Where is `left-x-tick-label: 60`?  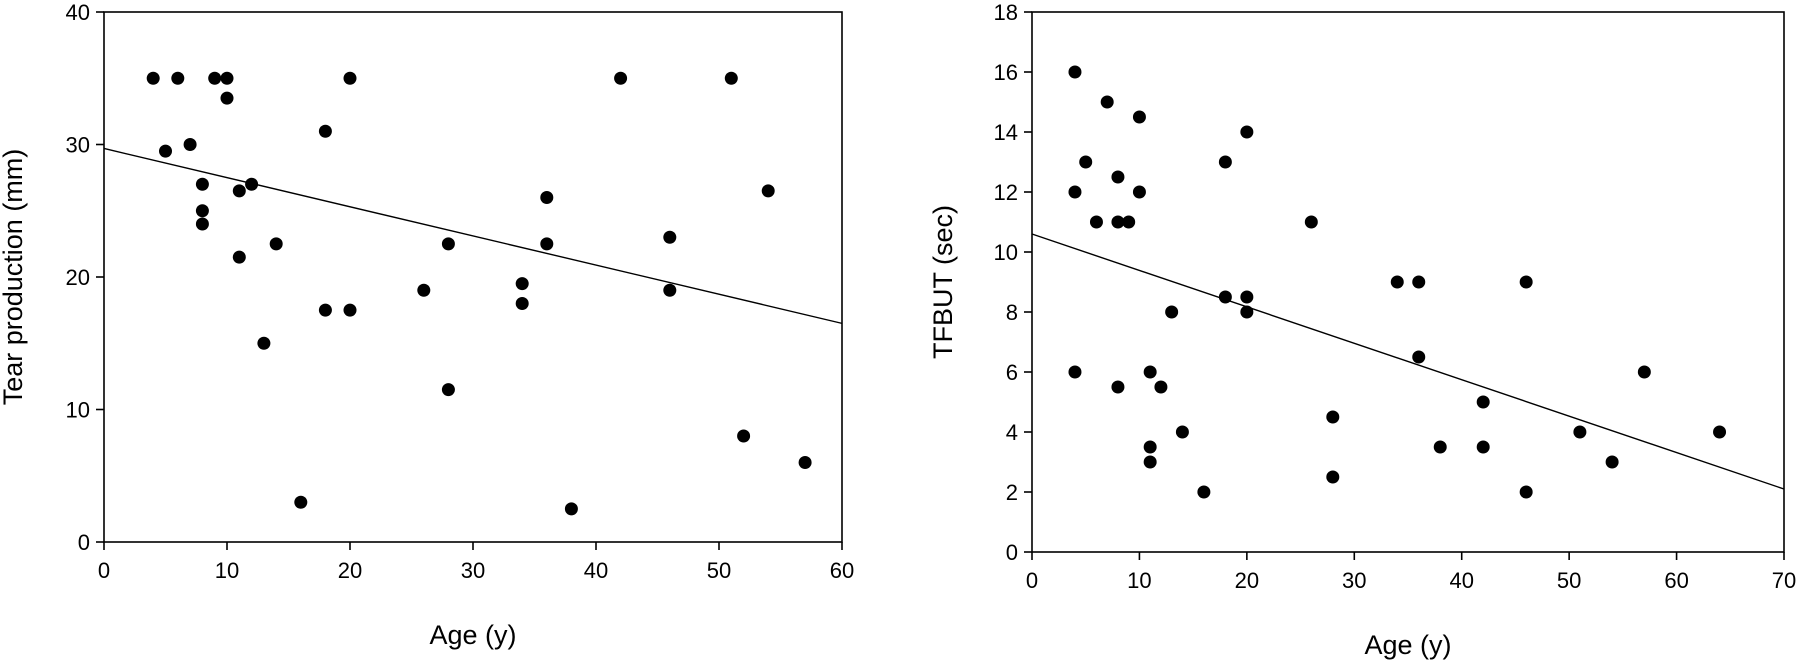
left-x-tick-label: 60 is located at coordinates (842, 570).